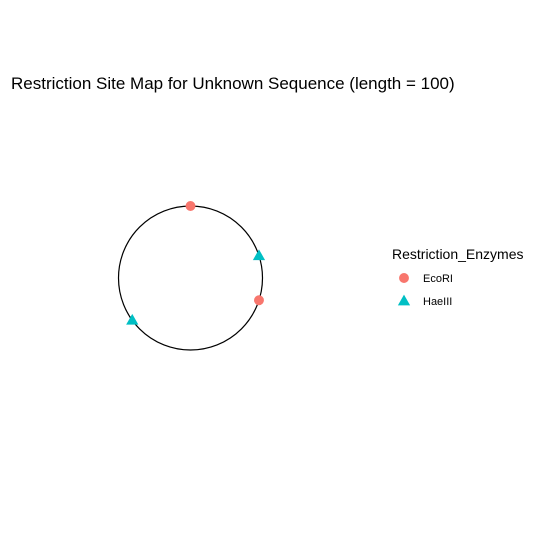 The height and width of the screenshot is (537, 545). Describe the element at coordinates (458, 254) in the screenshot. I see `legend-title: Restriction_Enzymes` at that location.